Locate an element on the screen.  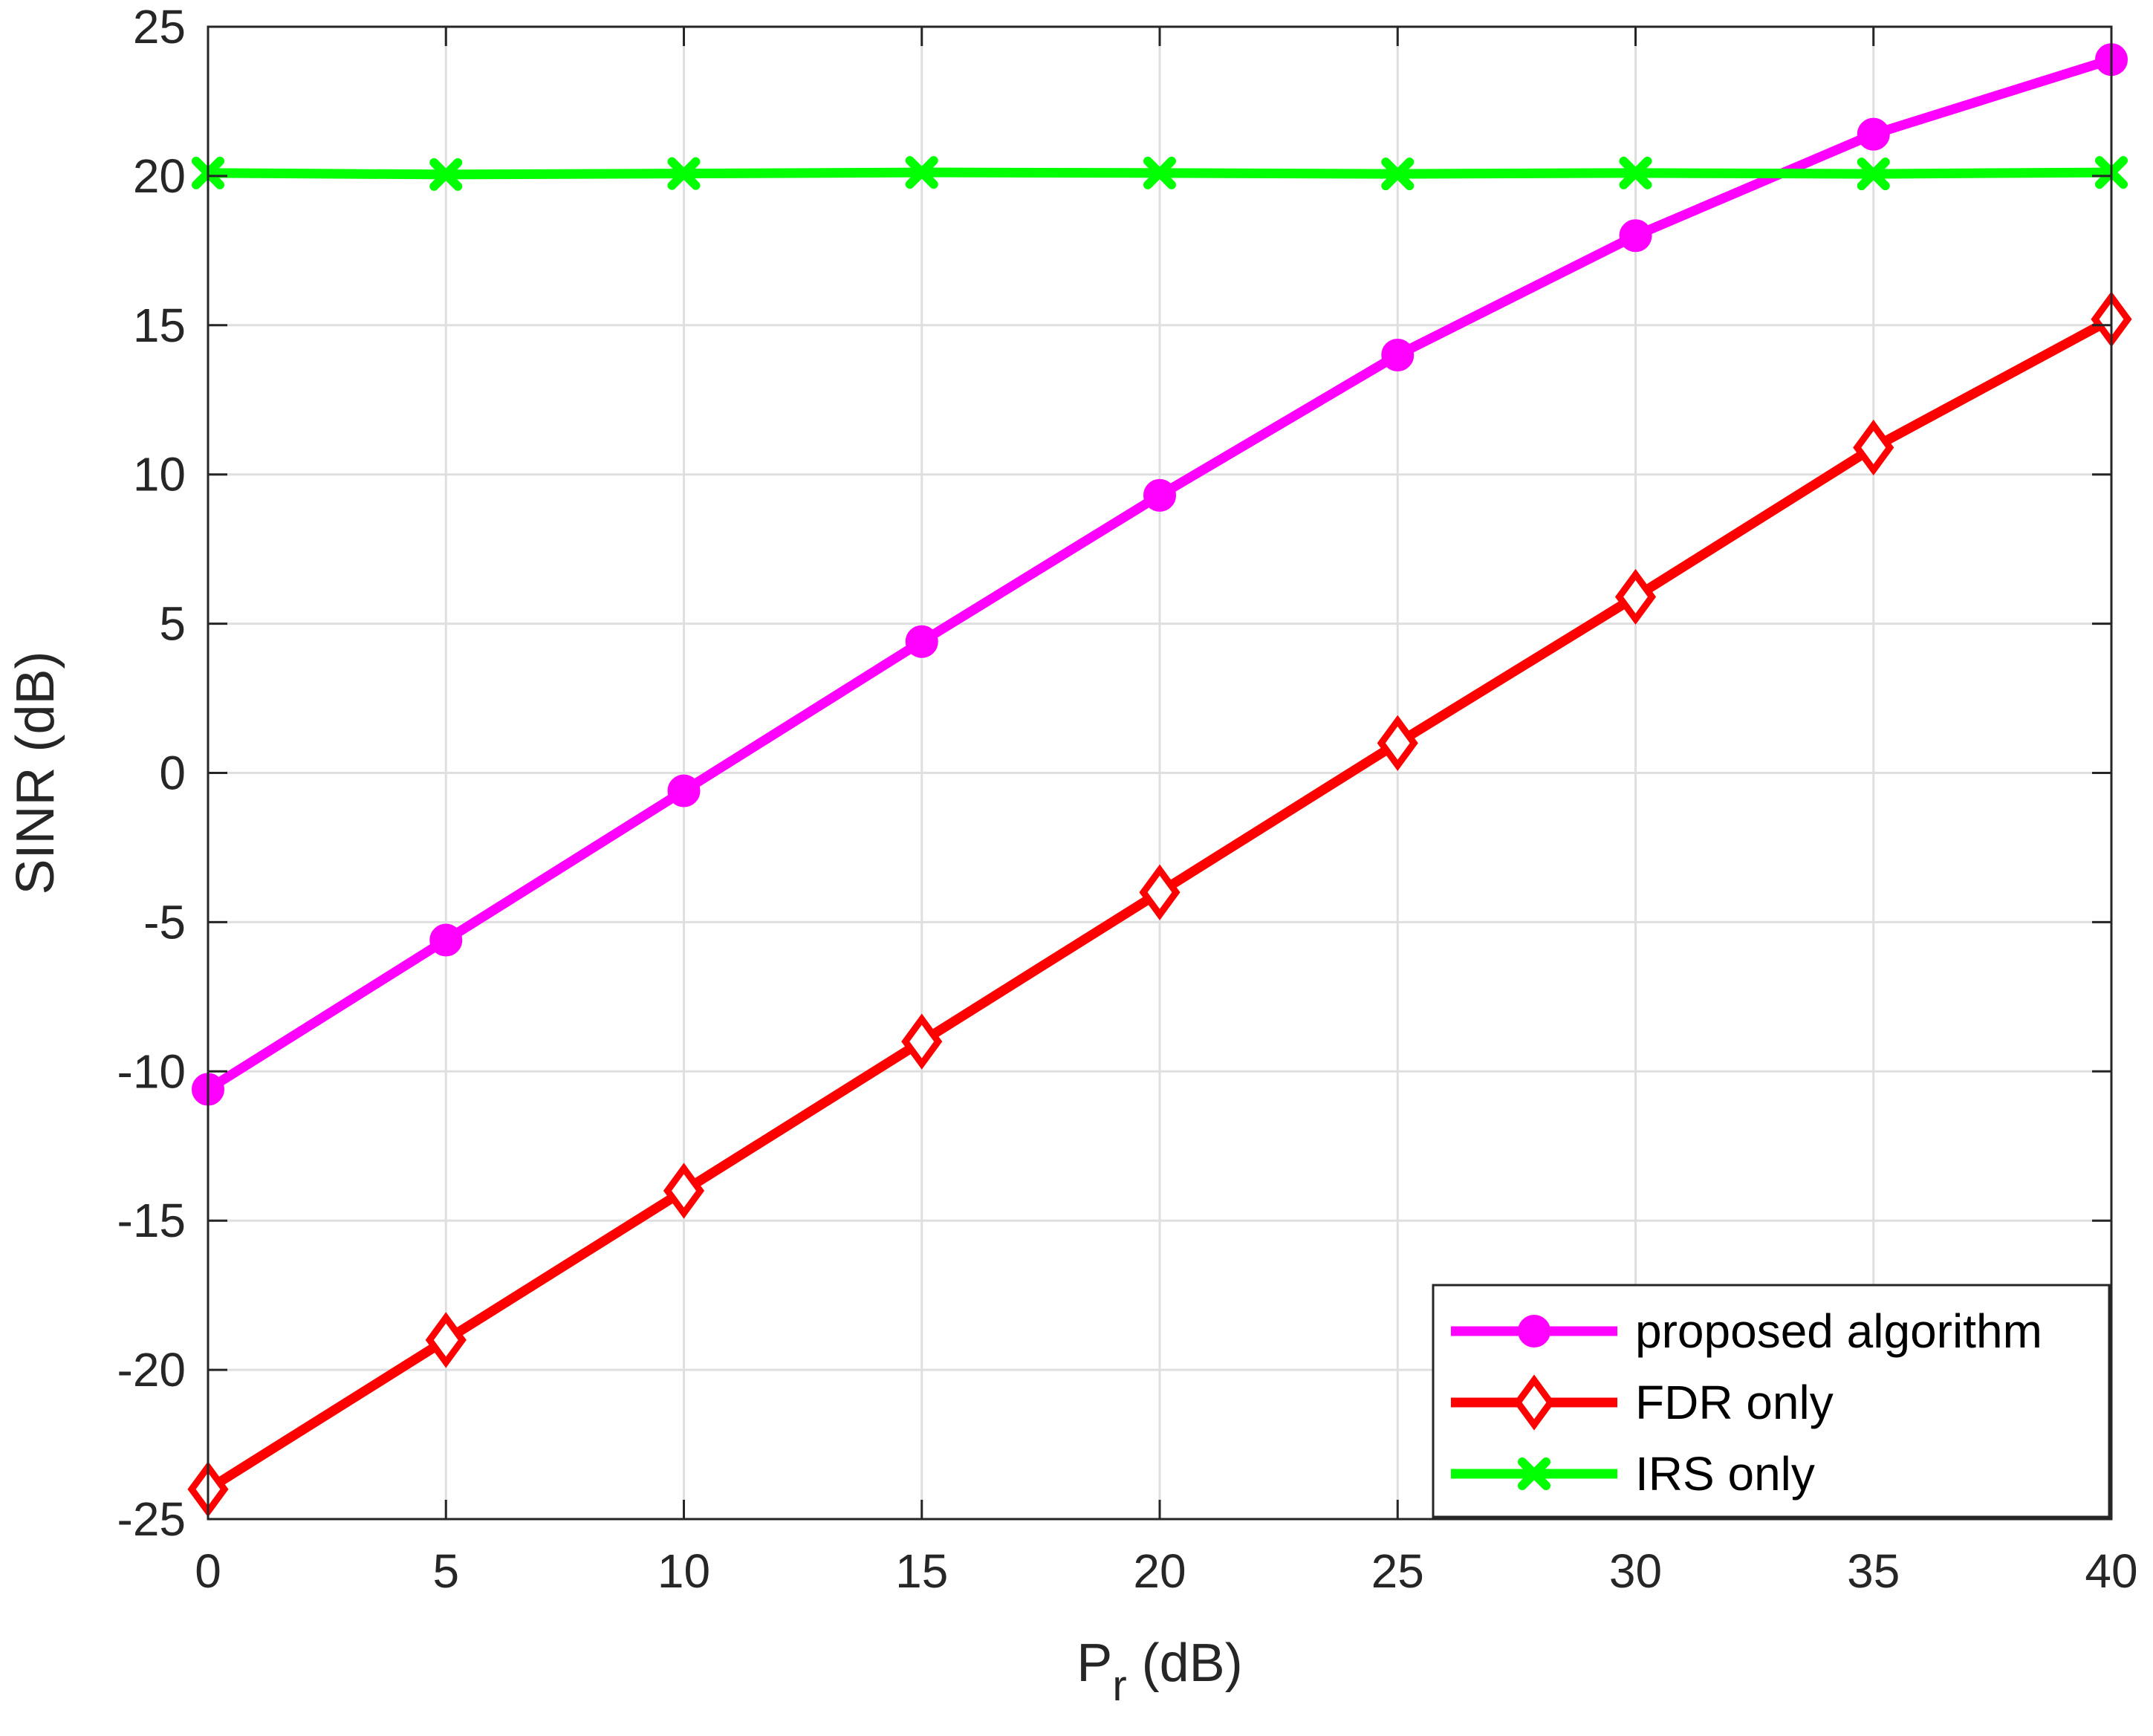
x-tick-label: 0 is located at coordinates (208, 1571).